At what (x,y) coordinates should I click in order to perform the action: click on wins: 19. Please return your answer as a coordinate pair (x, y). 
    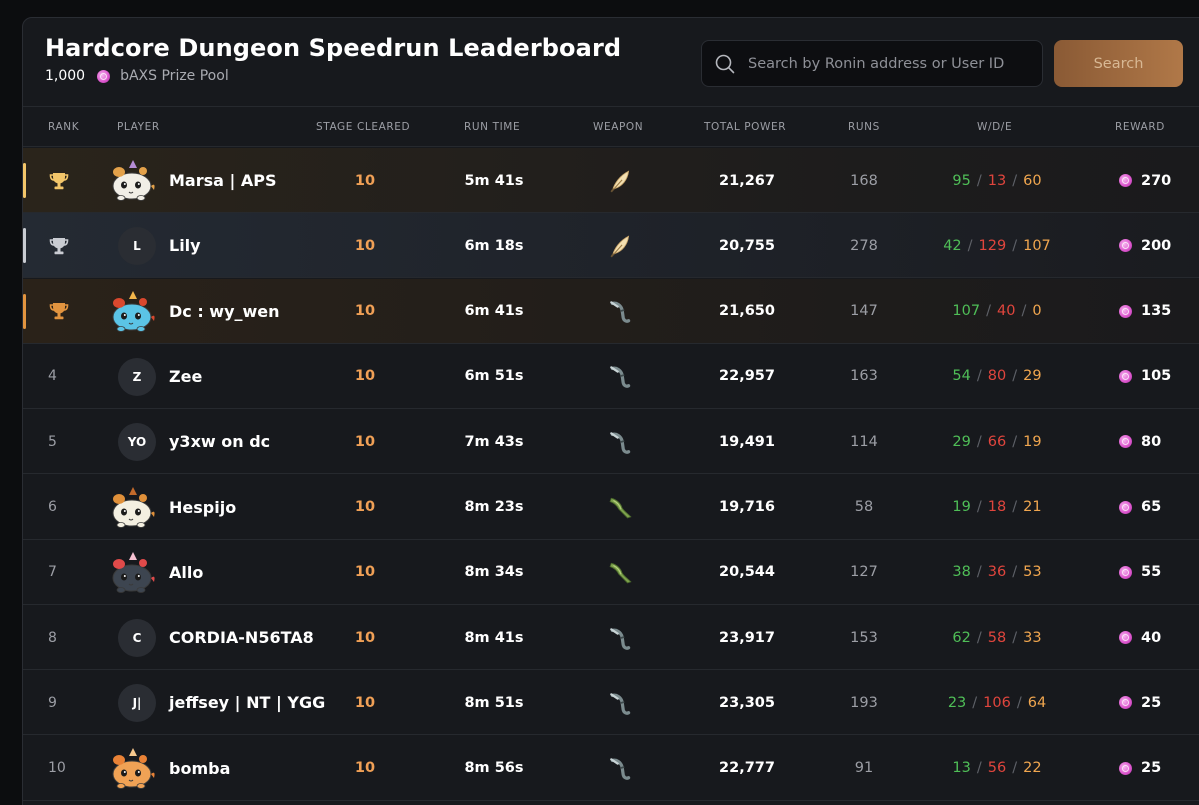
    Looking at the image, I should click on (961, 507).